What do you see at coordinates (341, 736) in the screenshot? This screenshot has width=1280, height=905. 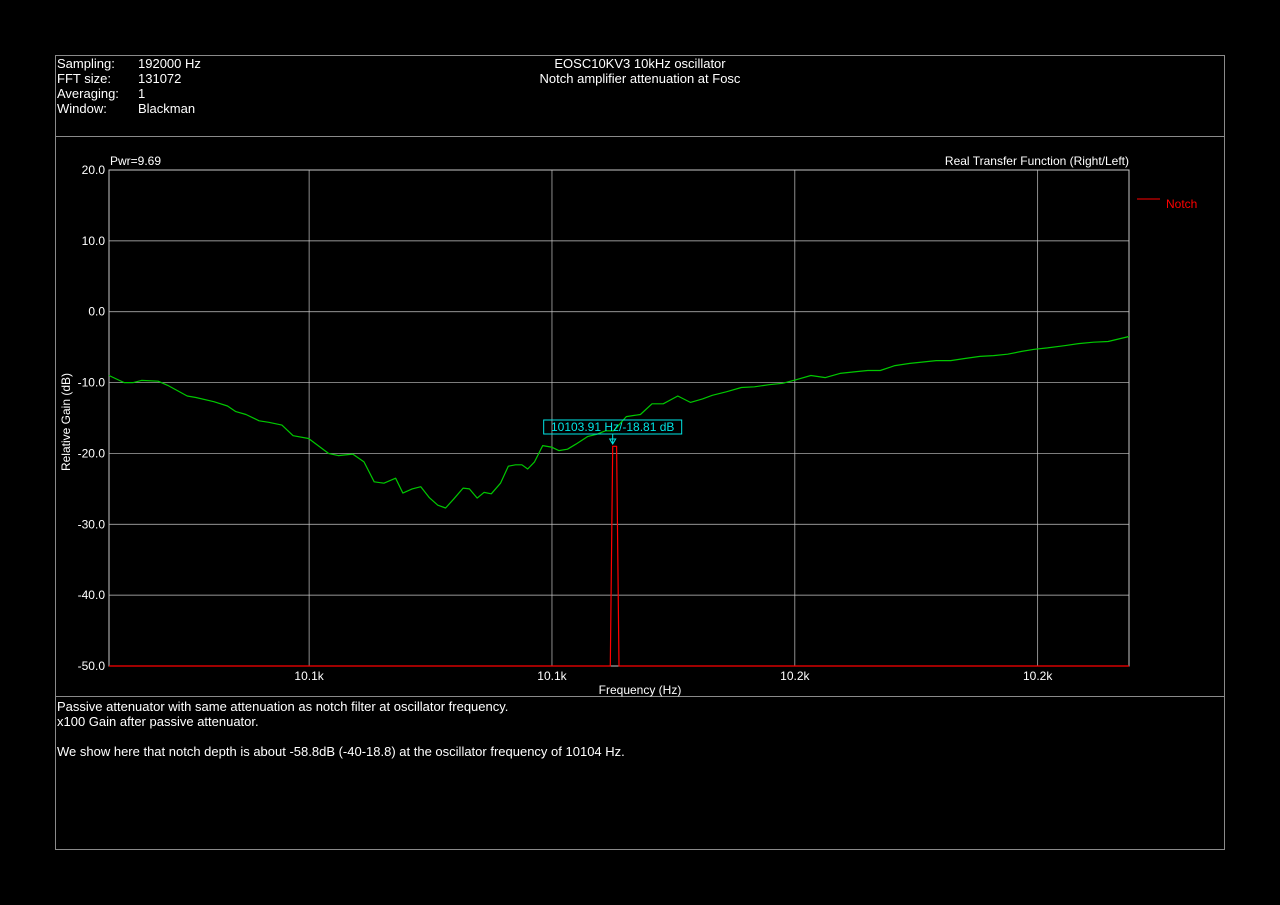 I see `note-line` at bounding box center [341, 736].